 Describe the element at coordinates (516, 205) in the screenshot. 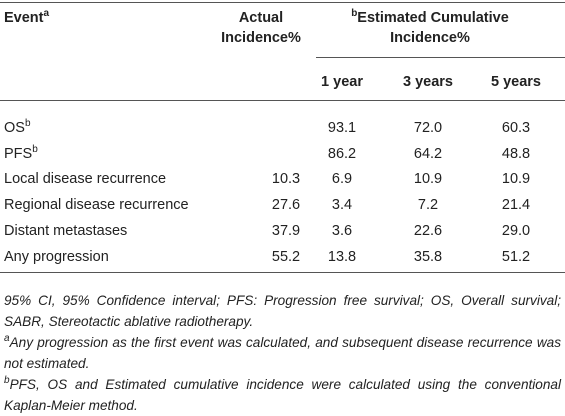

I see `value-cell: 21.4` at that location.